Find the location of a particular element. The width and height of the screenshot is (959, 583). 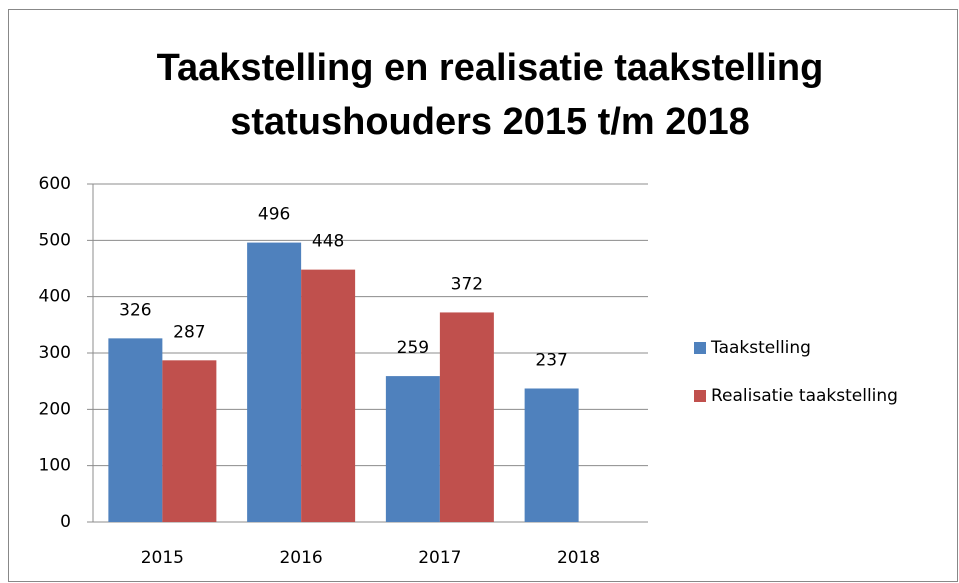

data-label: 448 is located at coordinates (328, 242).